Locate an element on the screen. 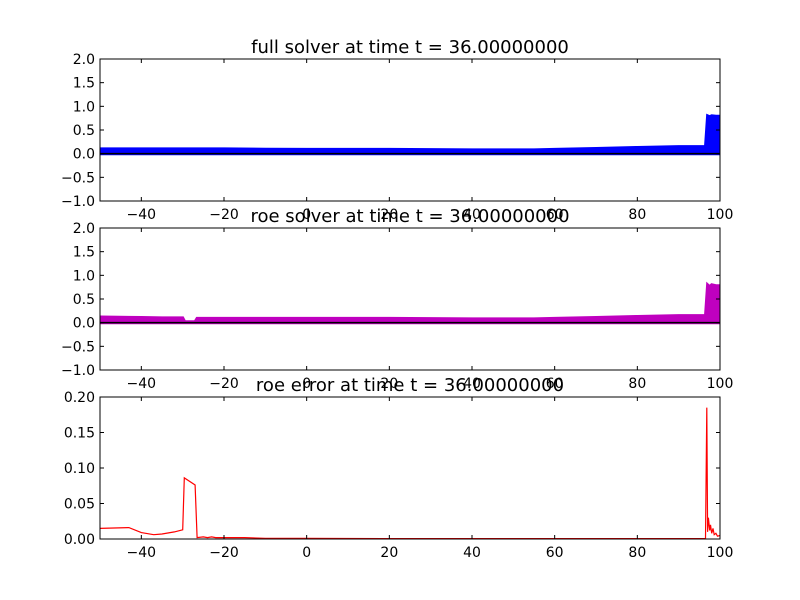 This screenshot has height=600, width=800. roe-error-xtick-label: 40 is located at coordinates (472, 553).